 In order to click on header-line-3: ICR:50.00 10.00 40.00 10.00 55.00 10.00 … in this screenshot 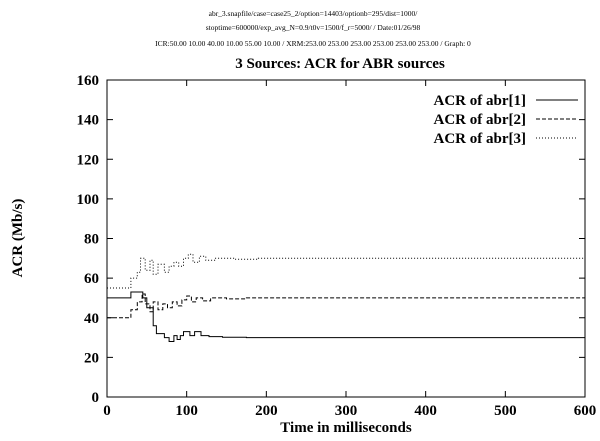, I will do `click(313, 43)`.